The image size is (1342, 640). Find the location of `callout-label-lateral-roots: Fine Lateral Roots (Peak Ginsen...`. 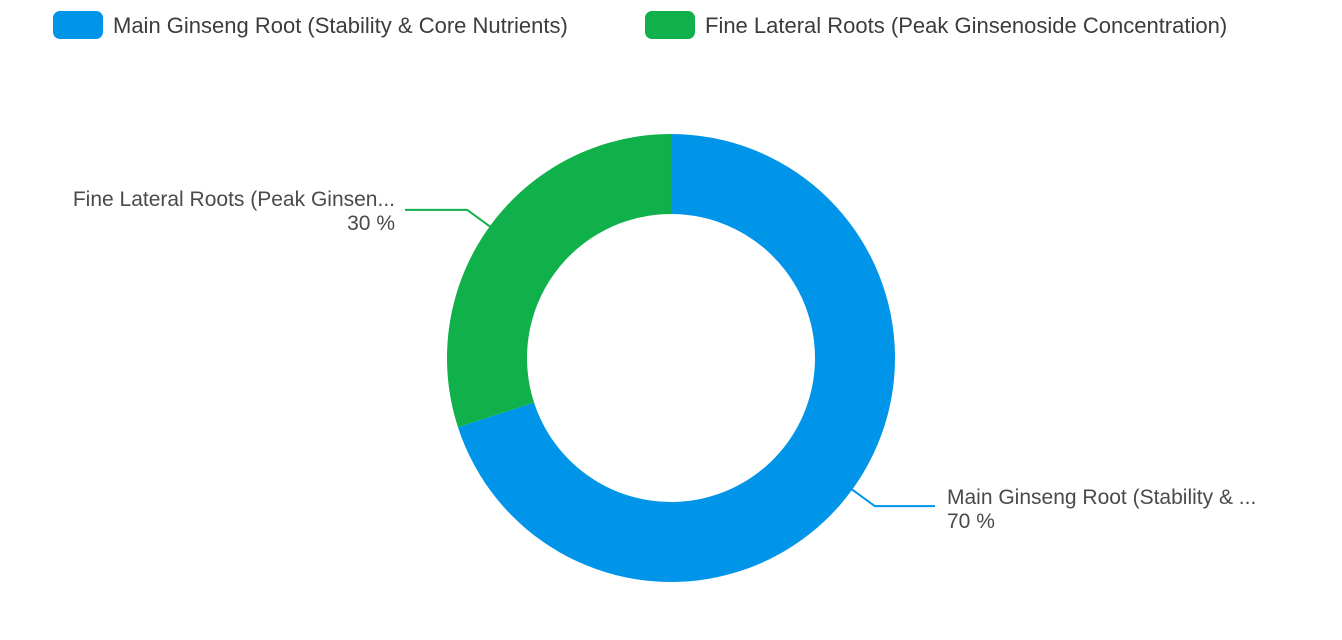

callout-label-lateral-roots: Fine Lateral Roots (Peak Ginsen... is located at coordinates (234, 199).